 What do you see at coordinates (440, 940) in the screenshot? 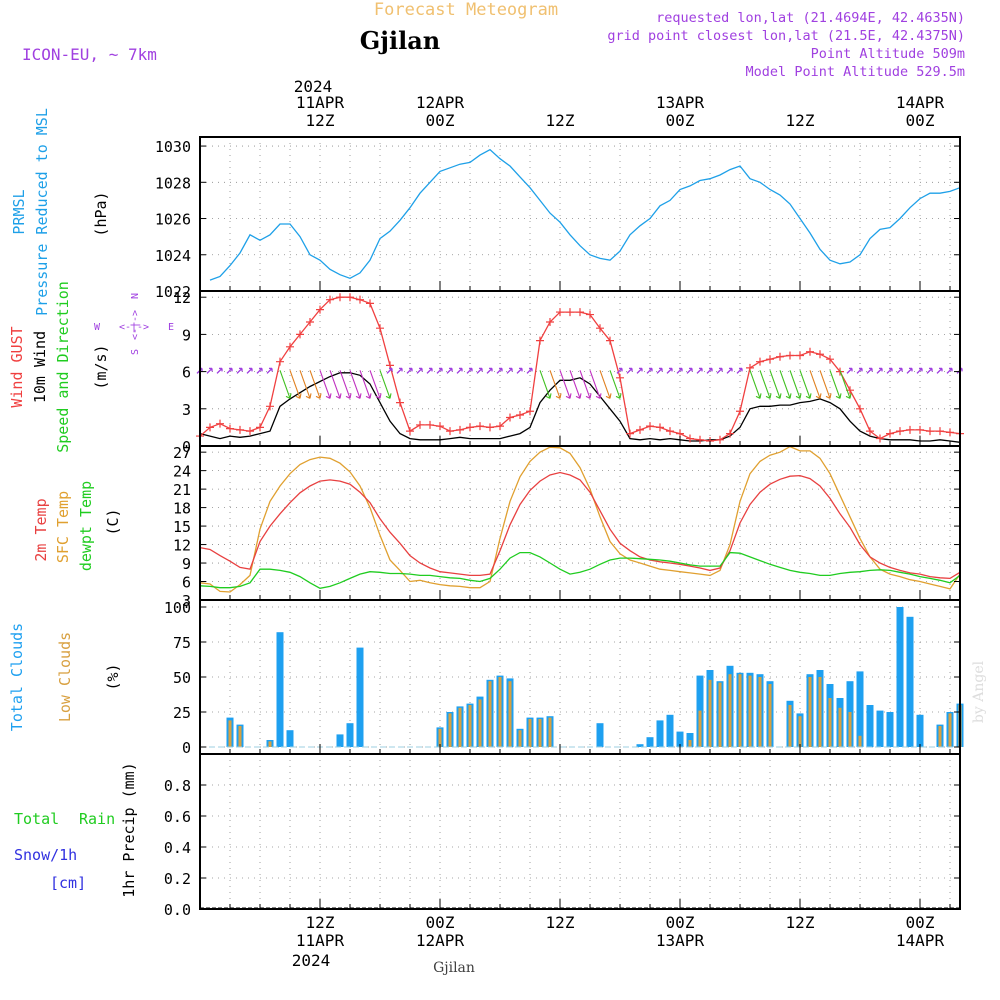
I see `time-label-bottom: 12APR` at bounding box center [440, 940].